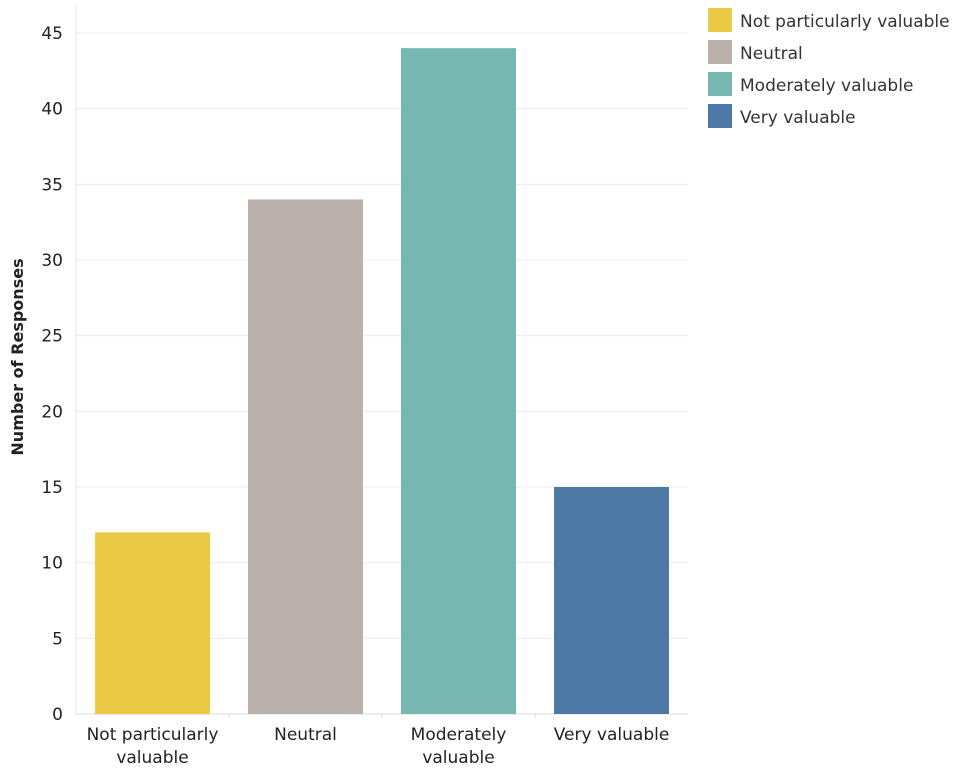  I want to click on y-tick-label: 35, so click(52, 185).